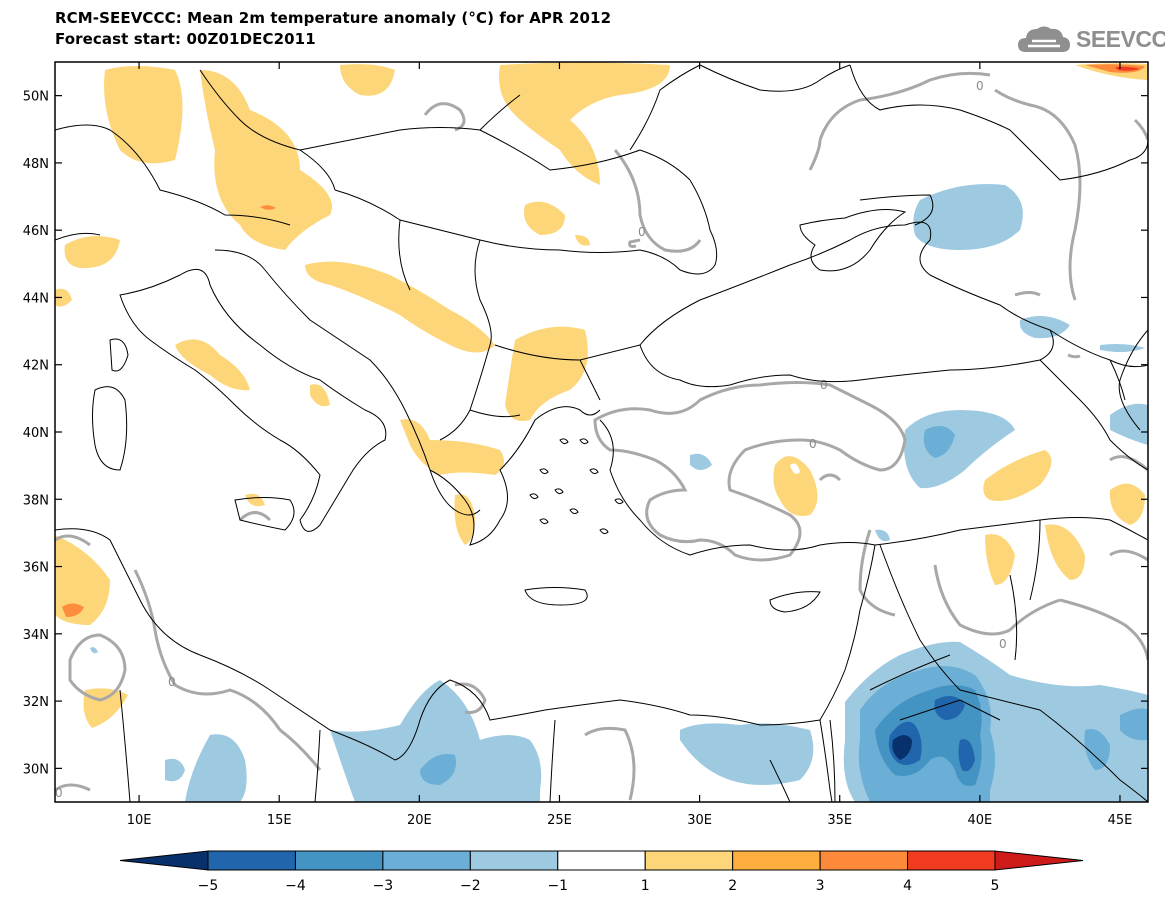 The image size is (1165, 907). I want to click on logo-text: SEEVCCC, so click(1120, 38).